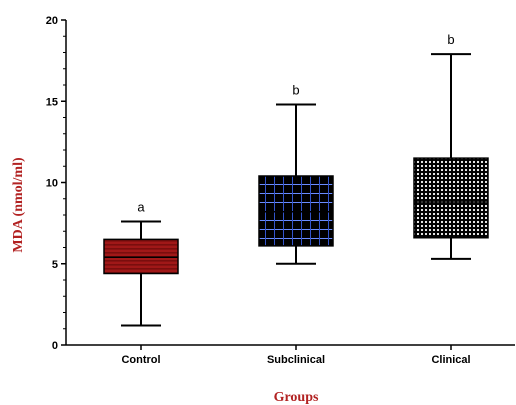  What do you see at coordinates (140, 360) in the screenshot?
I see `x-tick-label-control: Control` at bounding box center [140, 360].